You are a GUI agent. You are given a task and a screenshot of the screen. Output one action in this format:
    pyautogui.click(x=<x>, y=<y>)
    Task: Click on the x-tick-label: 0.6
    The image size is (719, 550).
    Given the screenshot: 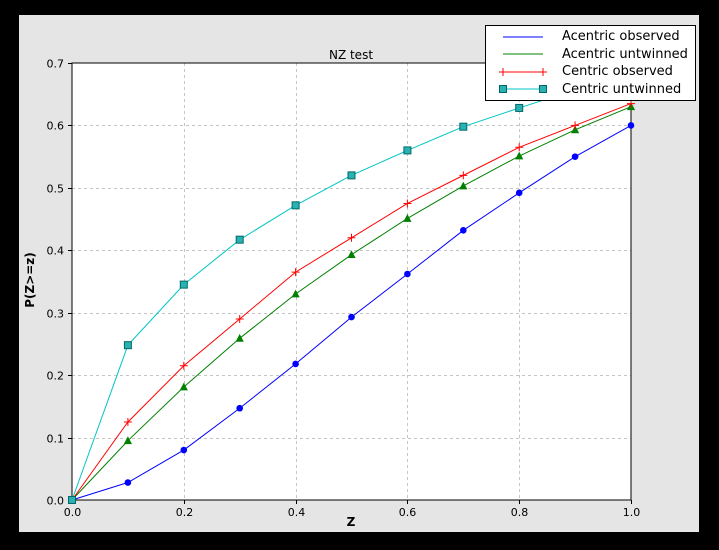 What is the action you would take?
    pyautogui.click(x=408, y=512)
    